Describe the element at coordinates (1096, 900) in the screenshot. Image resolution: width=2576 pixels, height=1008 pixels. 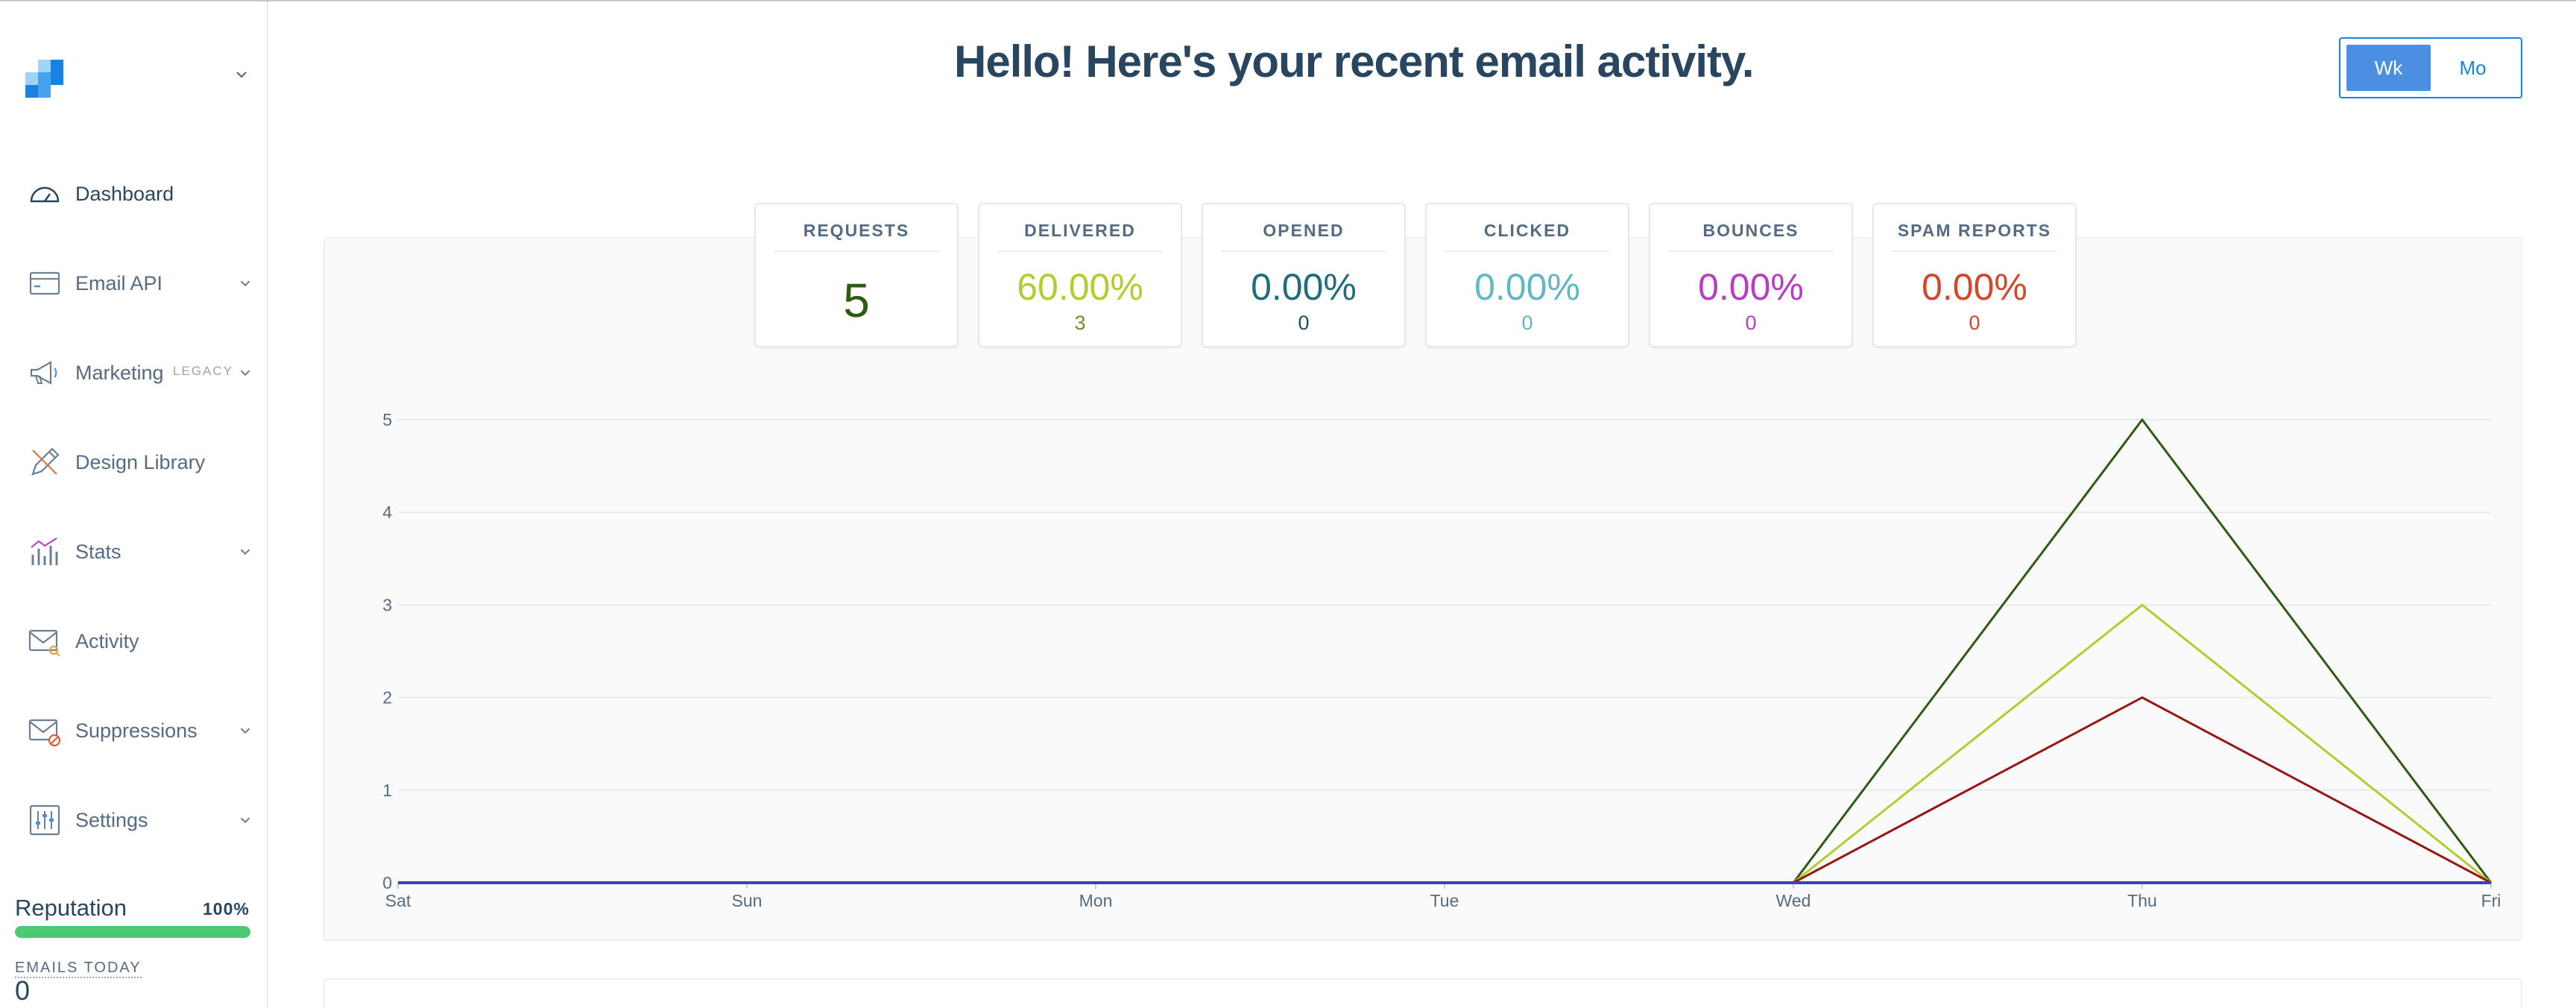
I see `x-tick-label: Mon` at that location.